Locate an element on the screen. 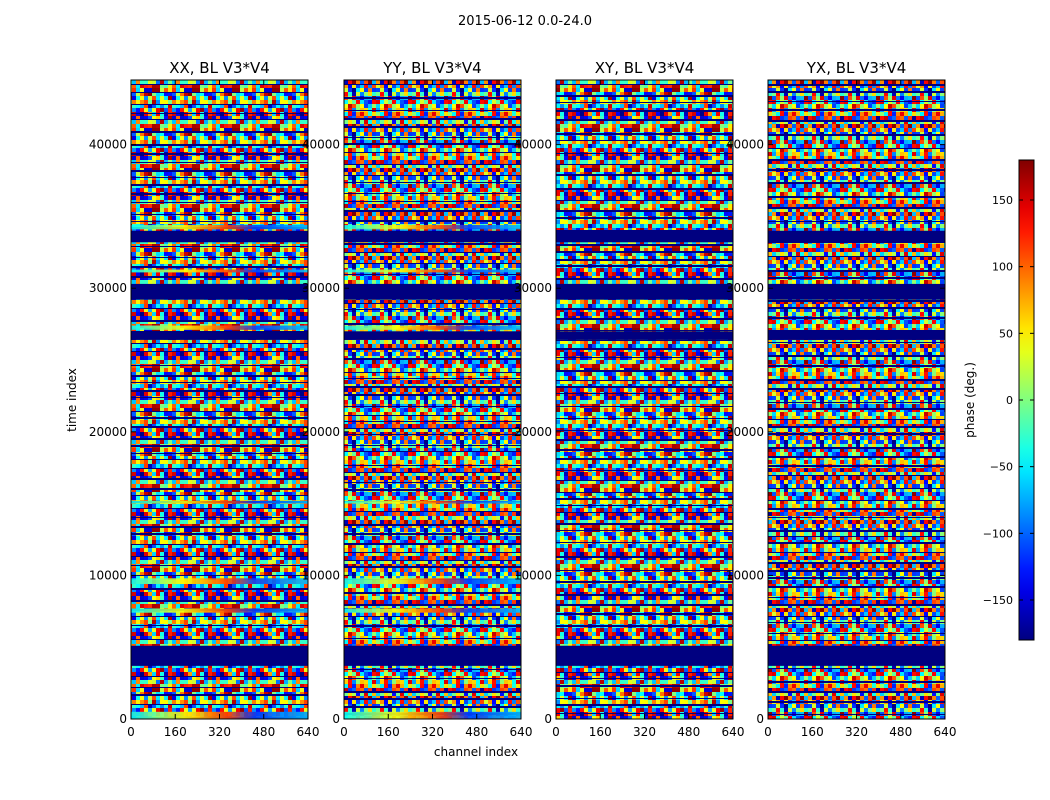 The height and width of the screenshot is (800, 1050). colorbar-tick-label: −150 is located at coordinates (998, 600).